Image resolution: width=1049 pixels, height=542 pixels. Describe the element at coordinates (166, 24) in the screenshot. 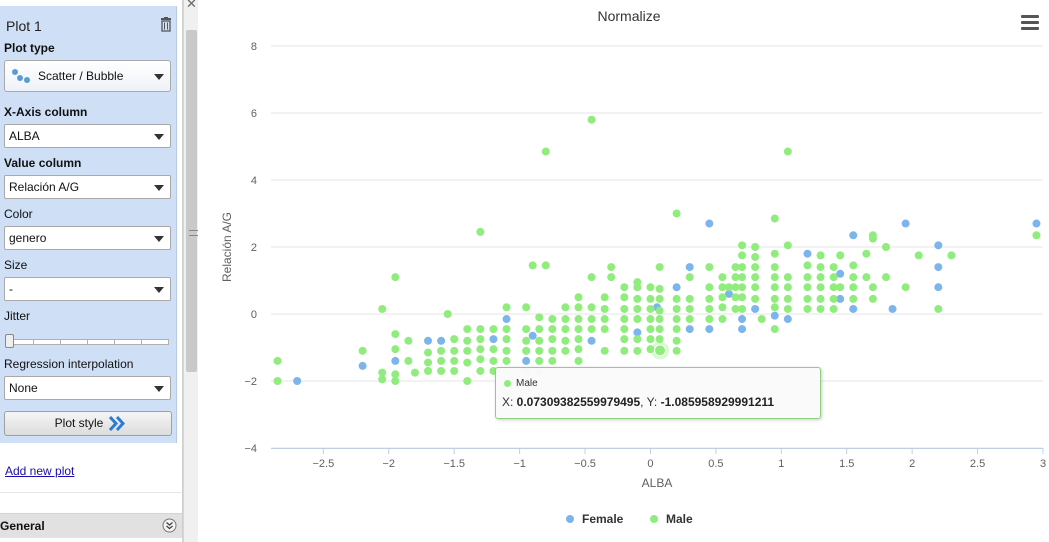

I see `trash-icon` at that location.